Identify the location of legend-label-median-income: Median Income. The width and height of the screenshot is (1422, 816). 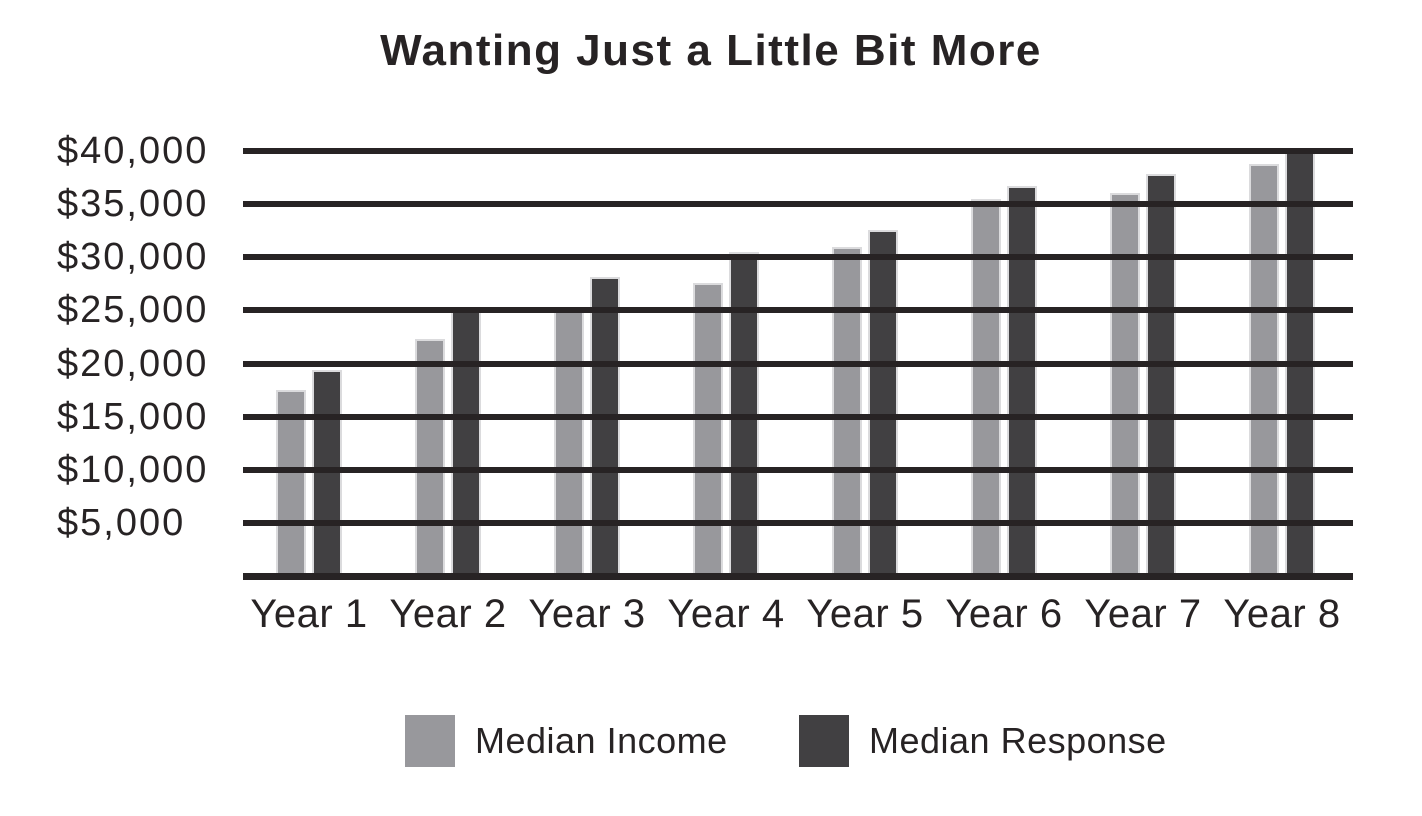
(601, 740).